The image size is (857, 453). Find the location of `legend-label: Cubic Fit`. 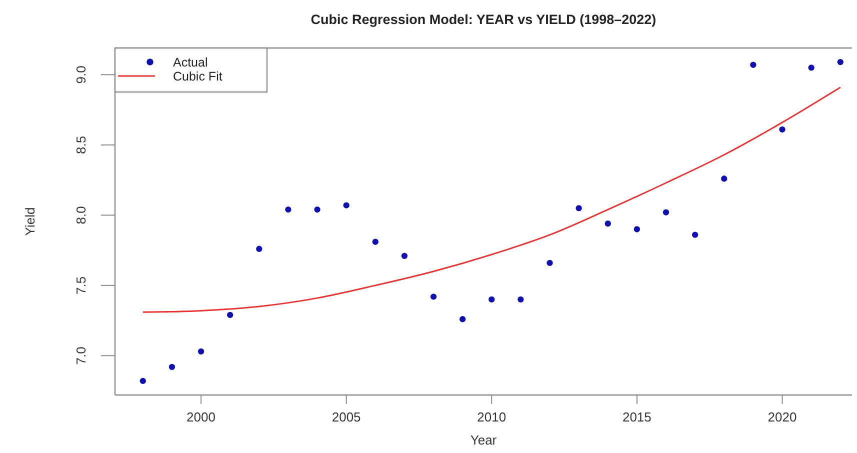

legend-label: Cubic Fit is located at coordinates (198, 76).